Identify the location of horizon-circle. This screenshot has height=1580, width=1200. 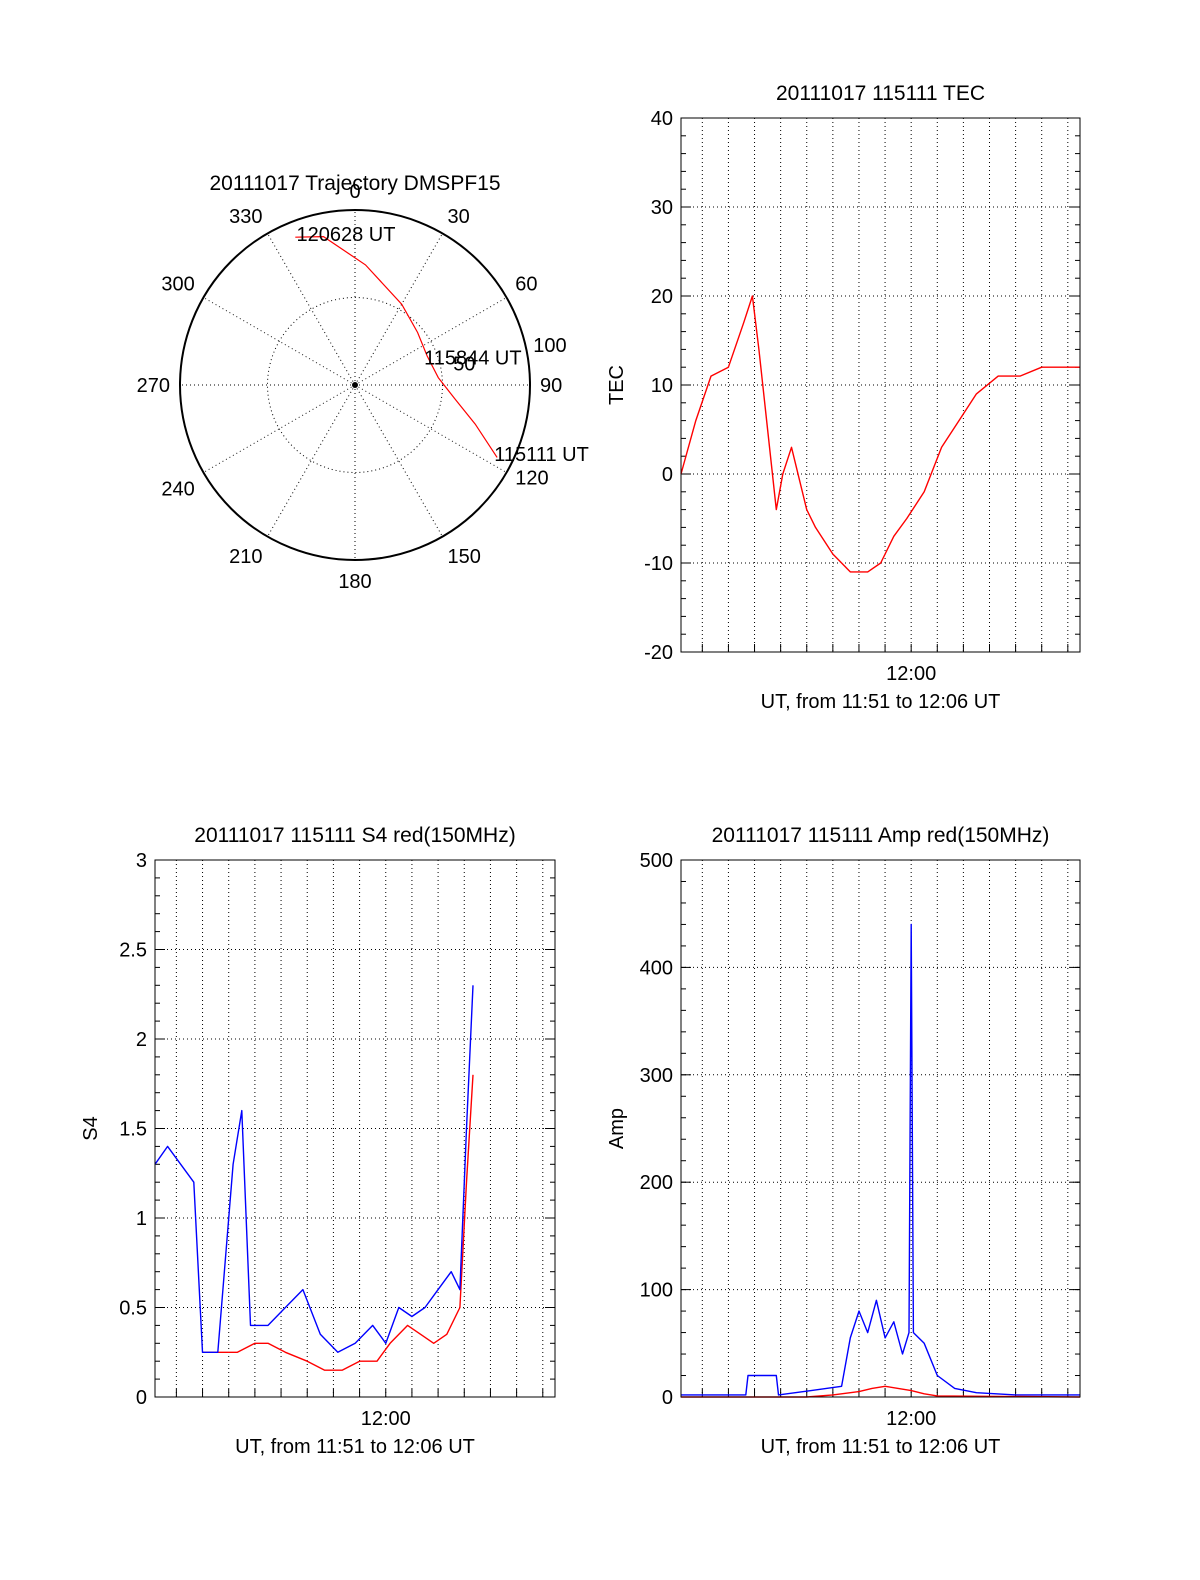
(355, 385).